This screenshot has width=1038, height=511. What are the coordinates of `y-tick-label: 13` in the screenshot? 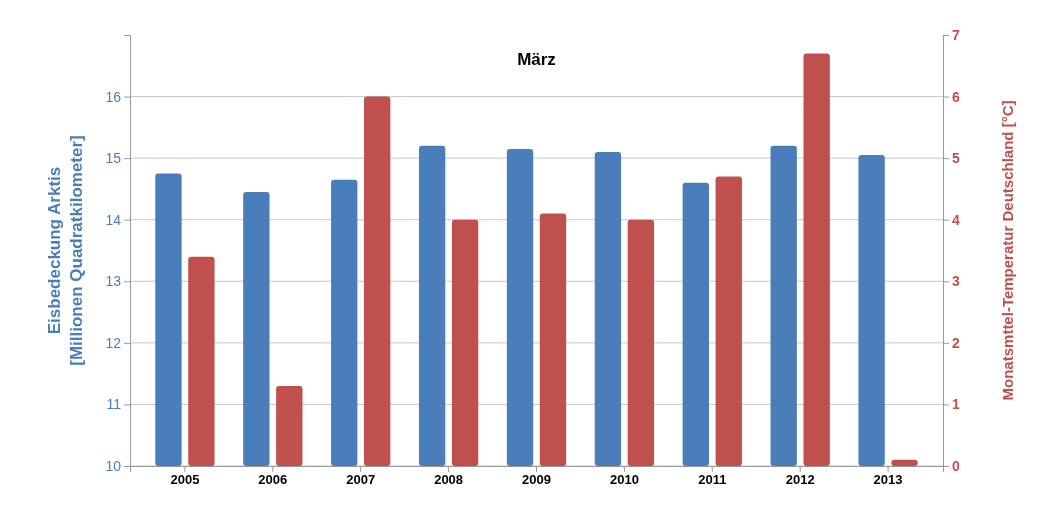 It's located at (113, 281).